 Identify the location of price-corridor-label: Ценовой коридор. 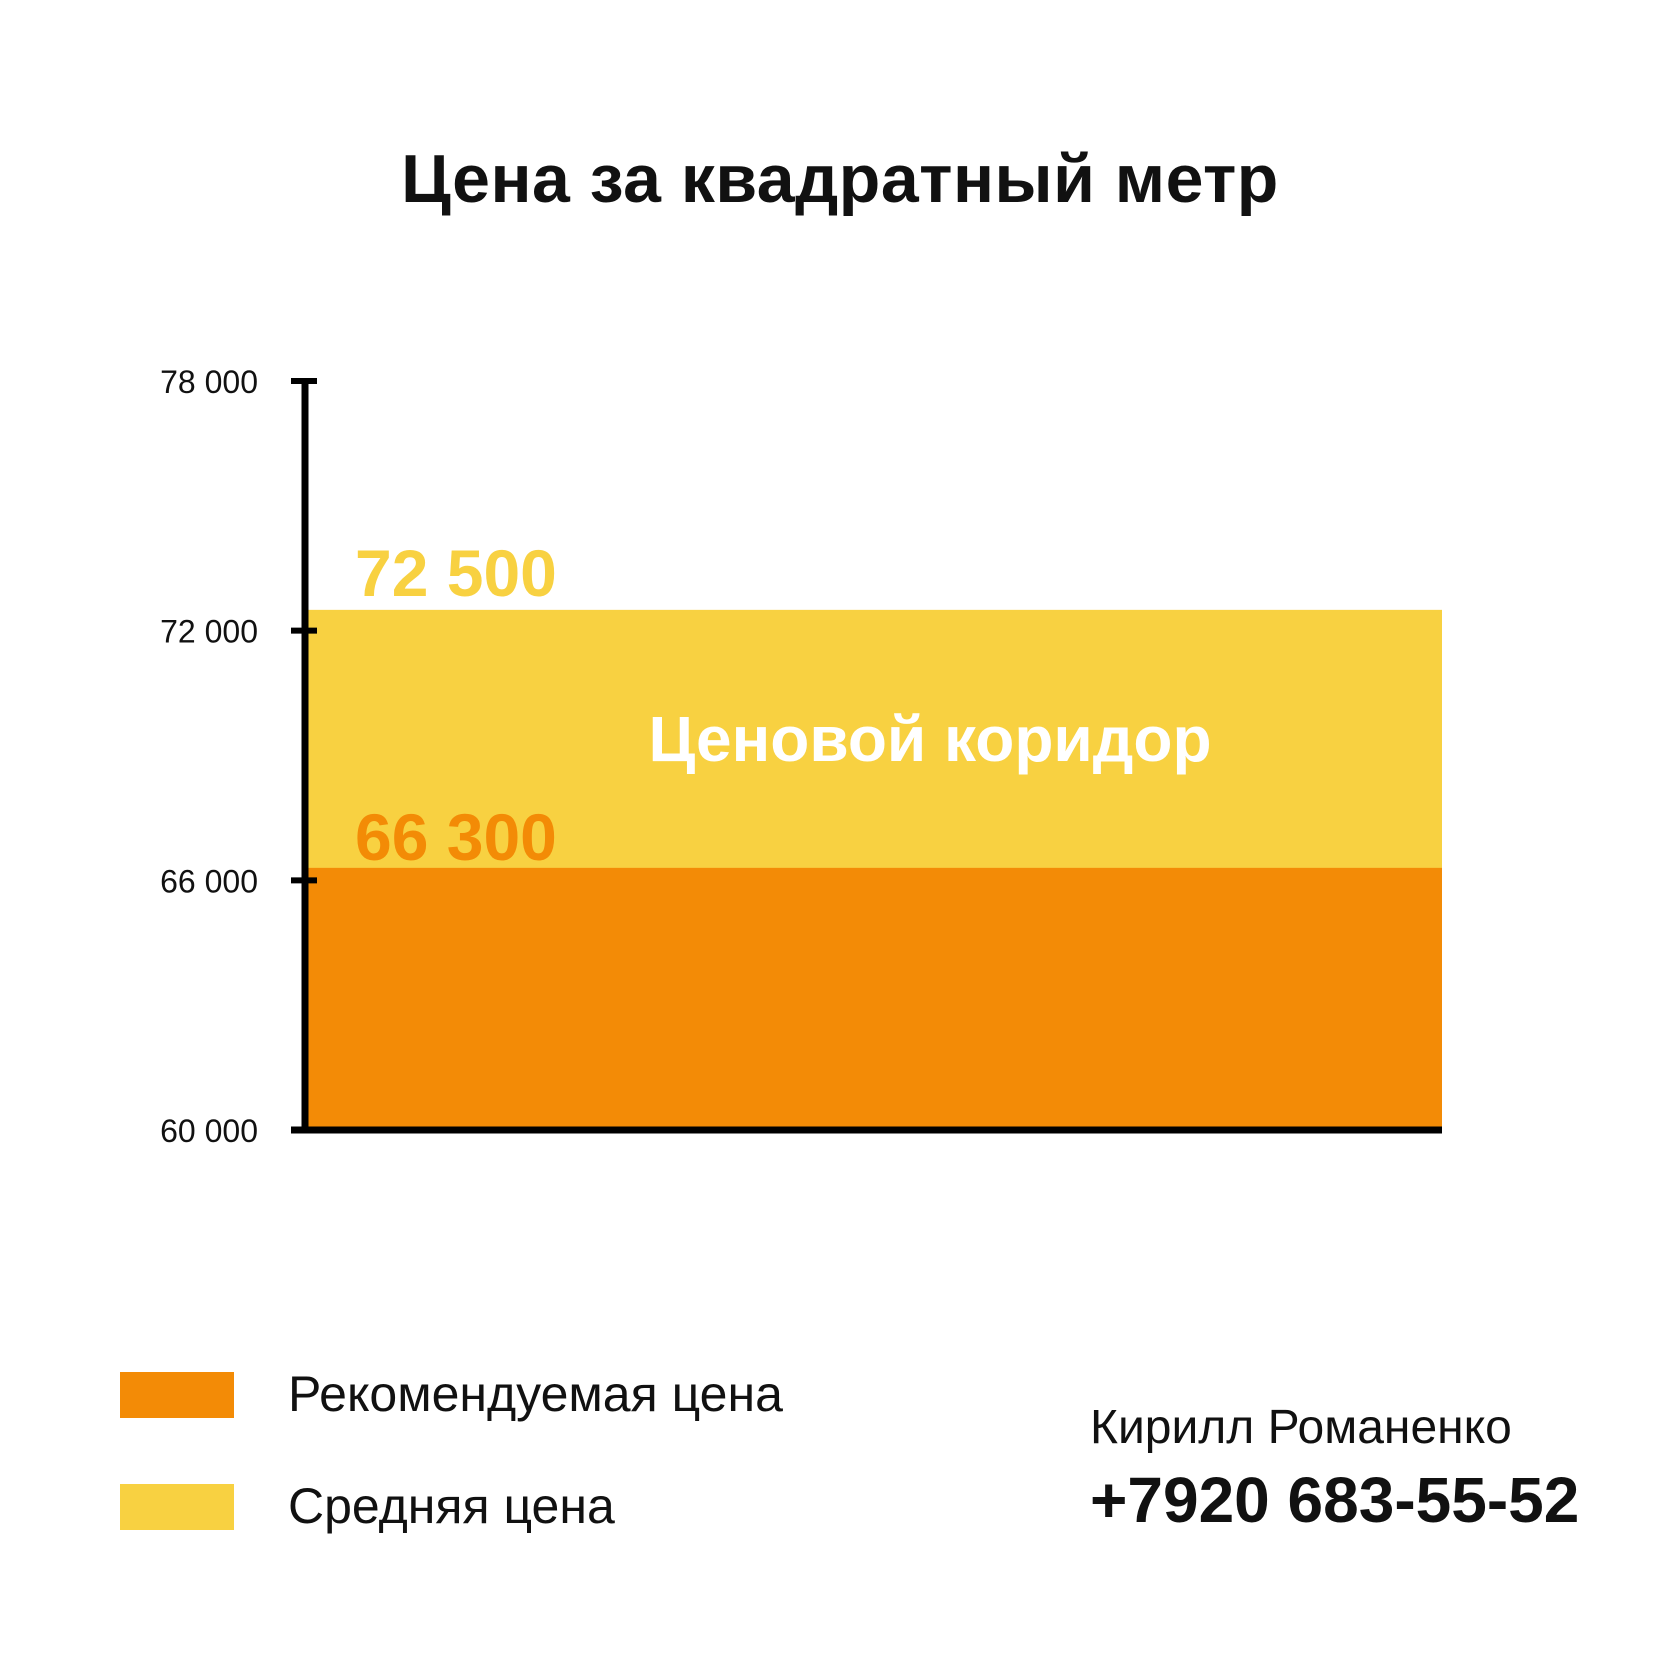
(929, 739).